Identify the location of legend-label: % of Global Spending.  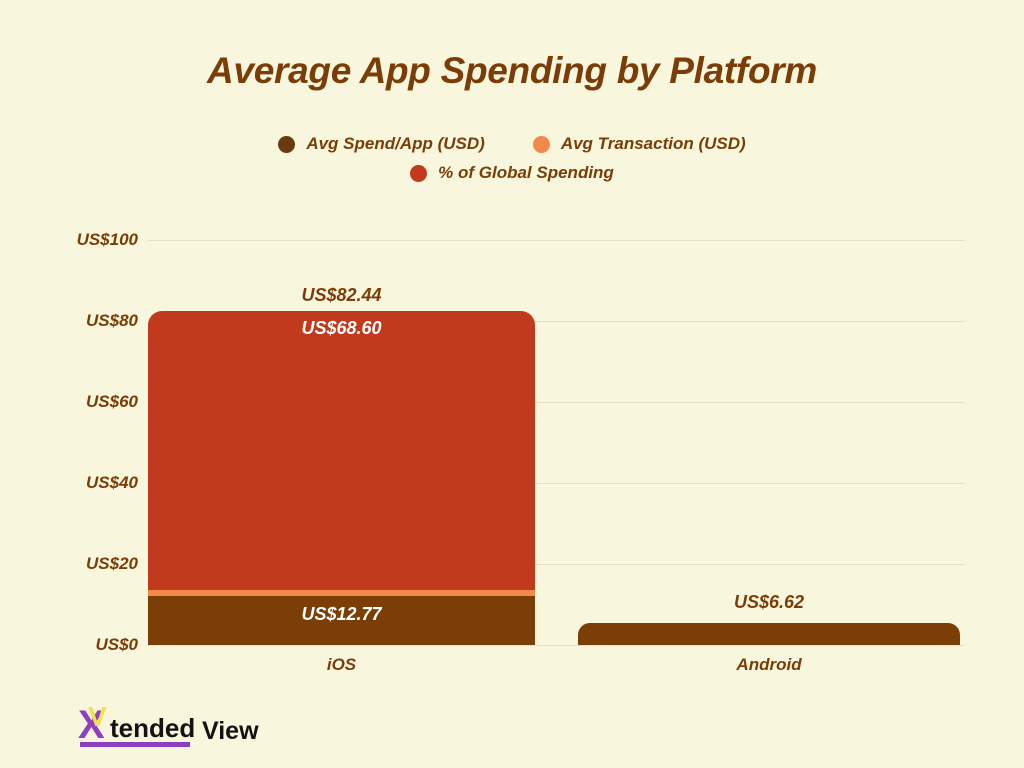
(526, 172).